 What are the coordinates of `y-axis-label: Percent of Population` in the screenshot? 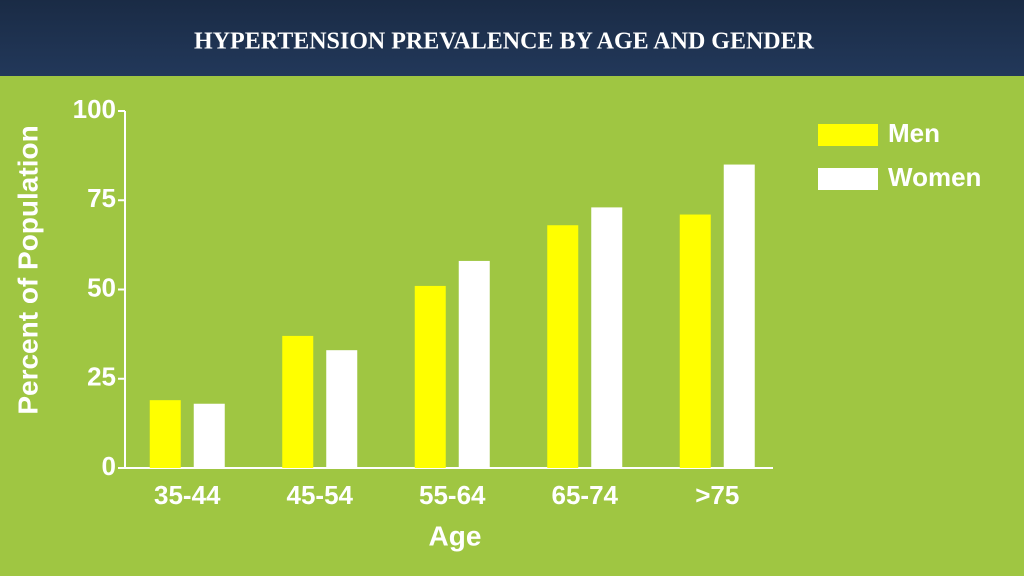 It's located at (27, 269).